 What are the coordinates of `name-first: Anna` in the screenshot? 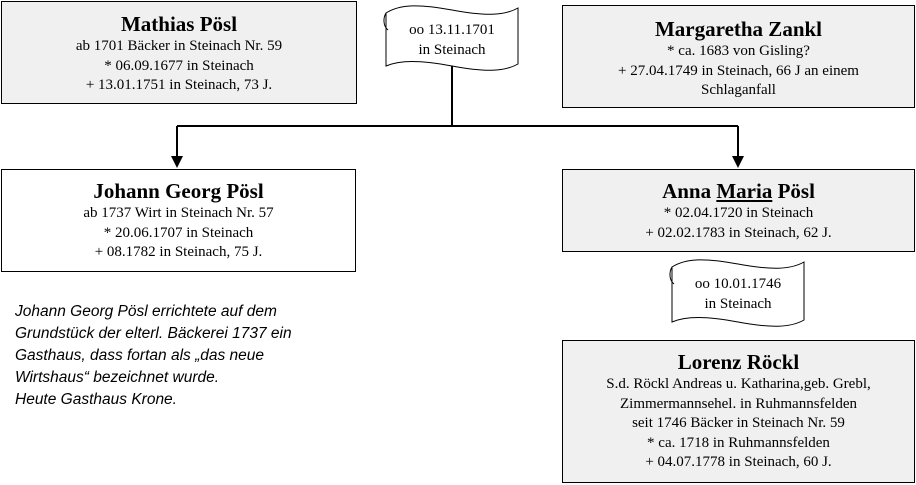 It's located at (687, 191).